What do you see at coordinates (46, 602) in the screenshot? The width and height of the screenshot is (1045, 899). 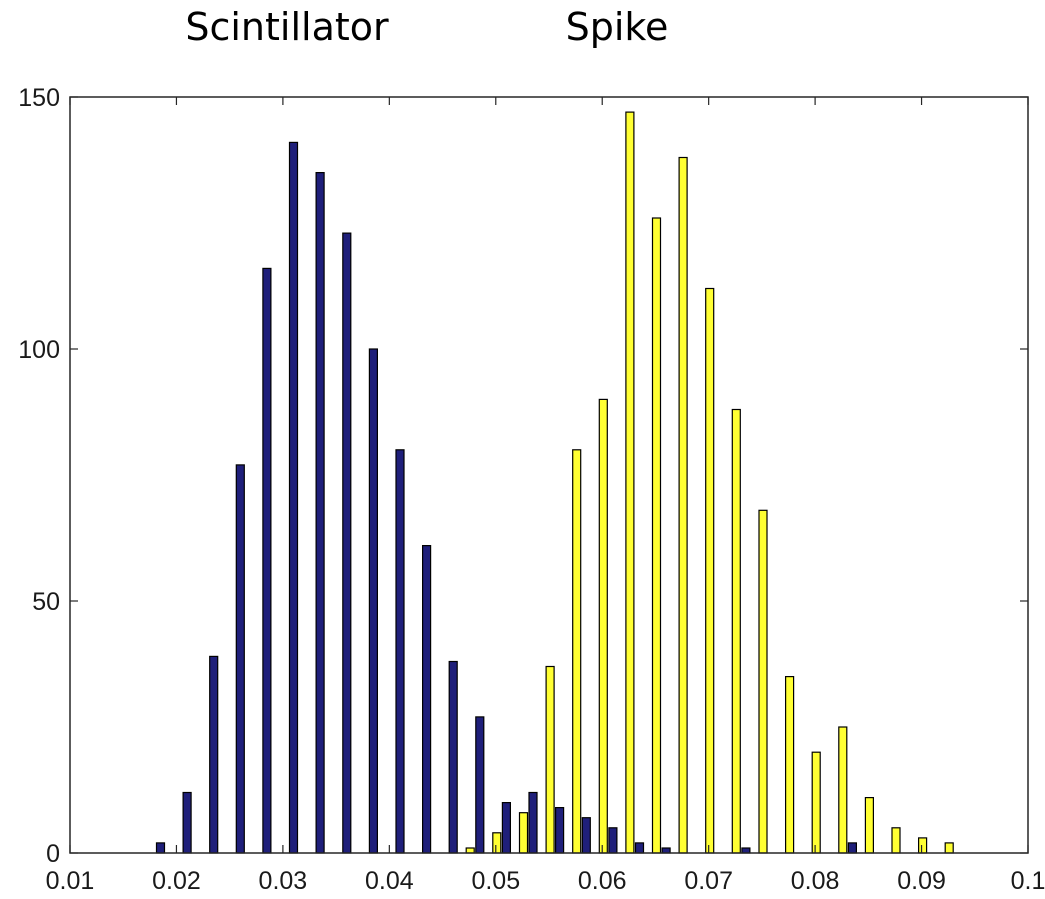 I see `y-tick-label-1: 50` at bounding box center [46, 602].